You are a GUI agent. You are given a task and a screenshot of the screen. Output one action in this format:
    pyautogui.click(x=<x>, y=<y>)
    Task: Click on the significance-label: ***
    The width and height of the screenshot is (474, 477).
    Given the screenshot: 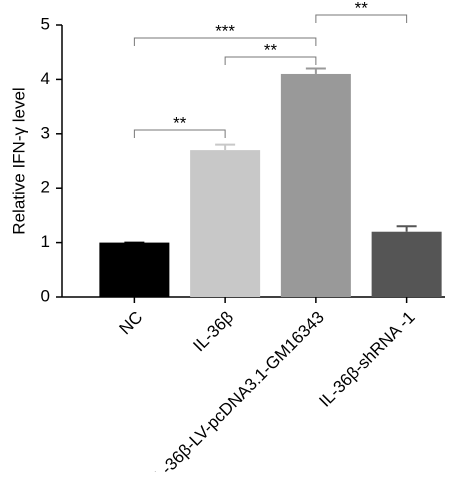 What is the action you would take?
    pyautogui.click(x=225, y=30)
    